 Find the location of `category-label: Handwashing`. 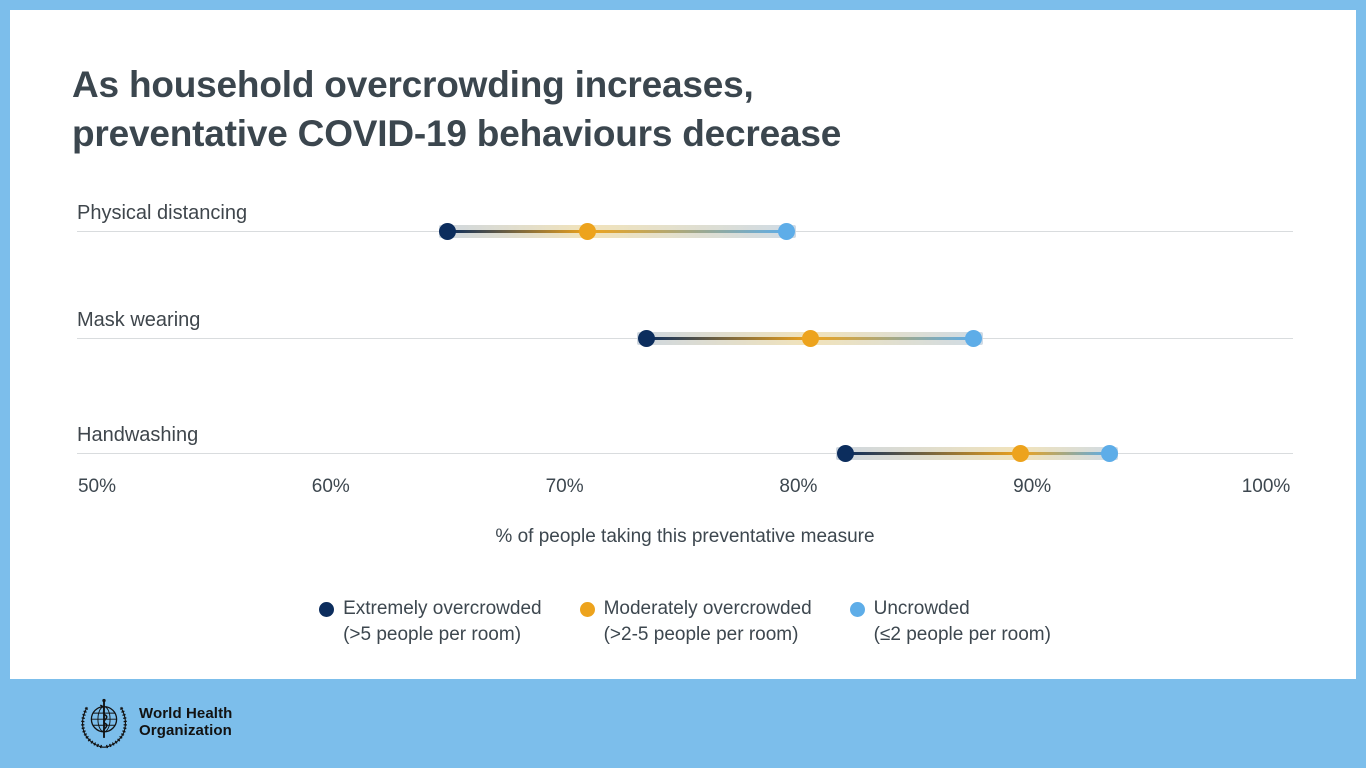

category-label: Handwashing is located at coordinates (138, 435).